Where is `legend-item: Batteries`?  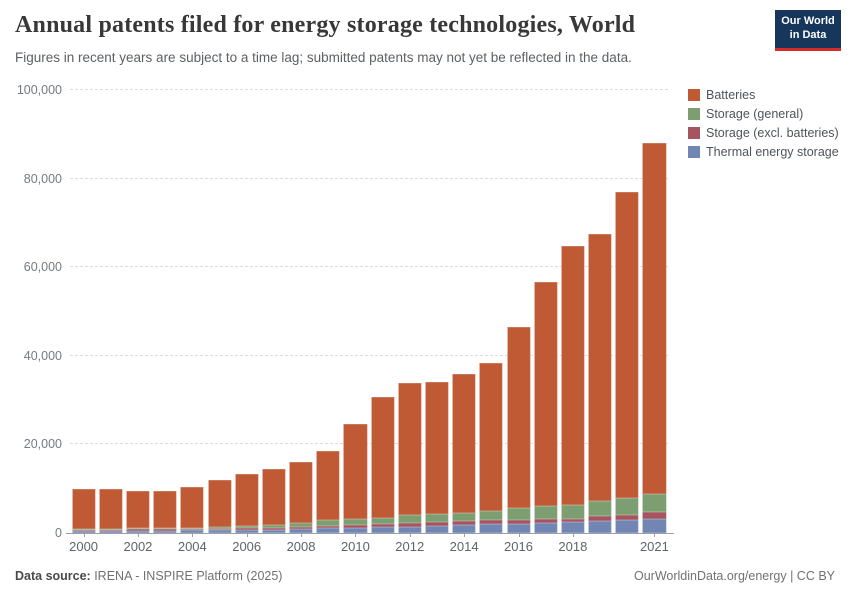 legend-item: Batteries is located at coordinates (763, 95).